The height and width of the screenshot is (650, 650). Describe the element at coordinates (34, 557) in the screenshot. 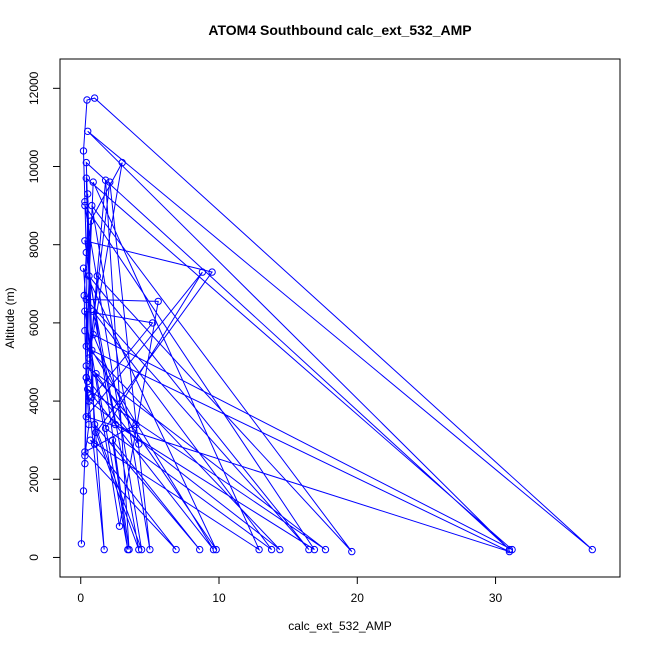

I see `y-tick-label: 0` at that location.